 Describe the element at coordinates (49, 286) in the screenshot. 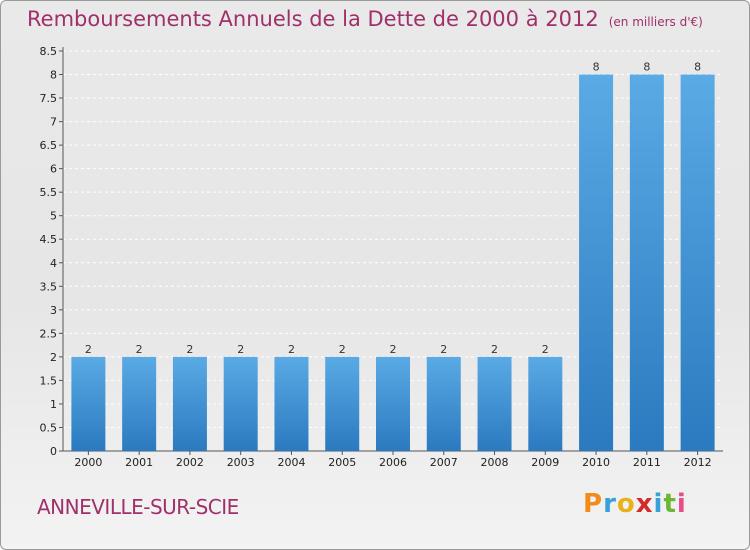

I see `y-tick-label: 3.5` at that location.